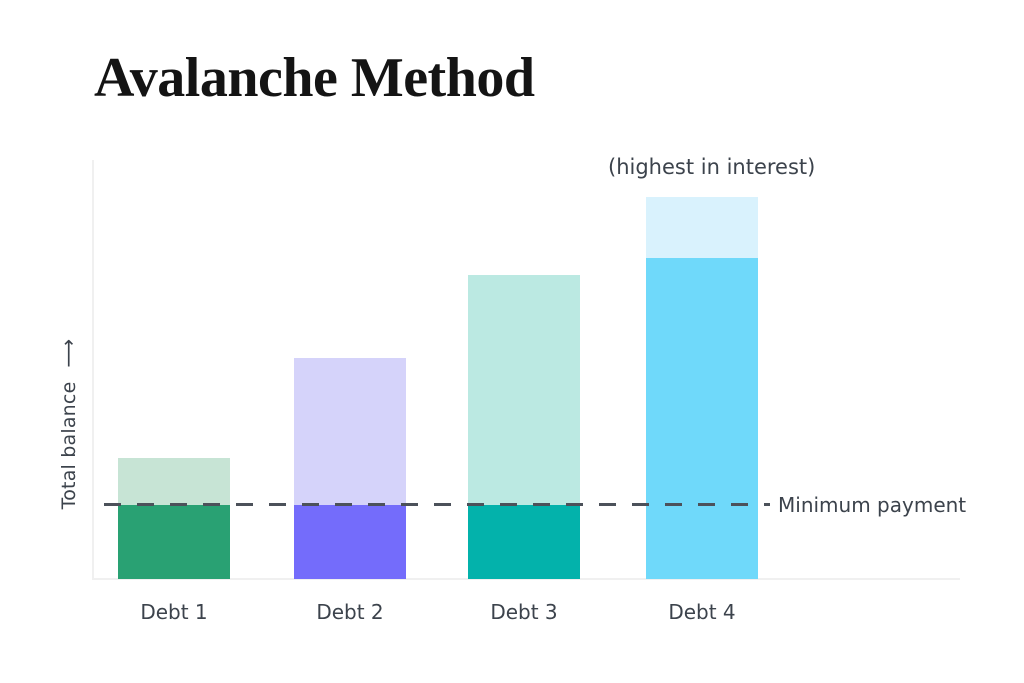  I want to click on x-axis-label-debt-1: Debt 1, so click(174, 612).